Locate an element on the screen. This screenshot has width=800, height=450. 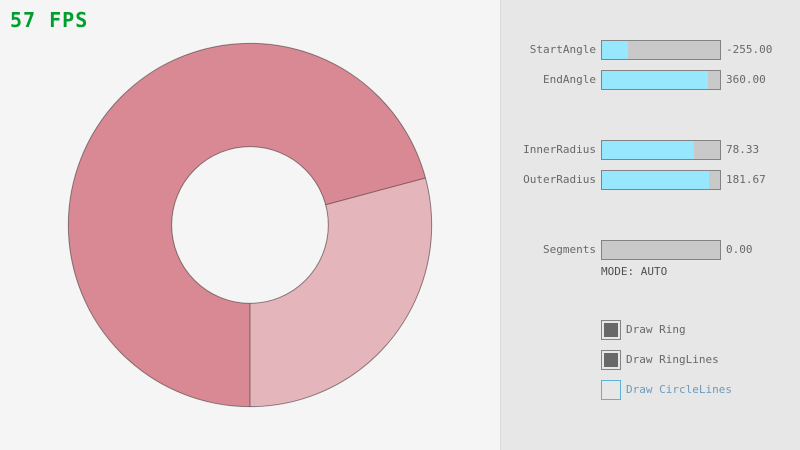
checkbox-label: Draw RingLines is located at coordinates (672, 359).